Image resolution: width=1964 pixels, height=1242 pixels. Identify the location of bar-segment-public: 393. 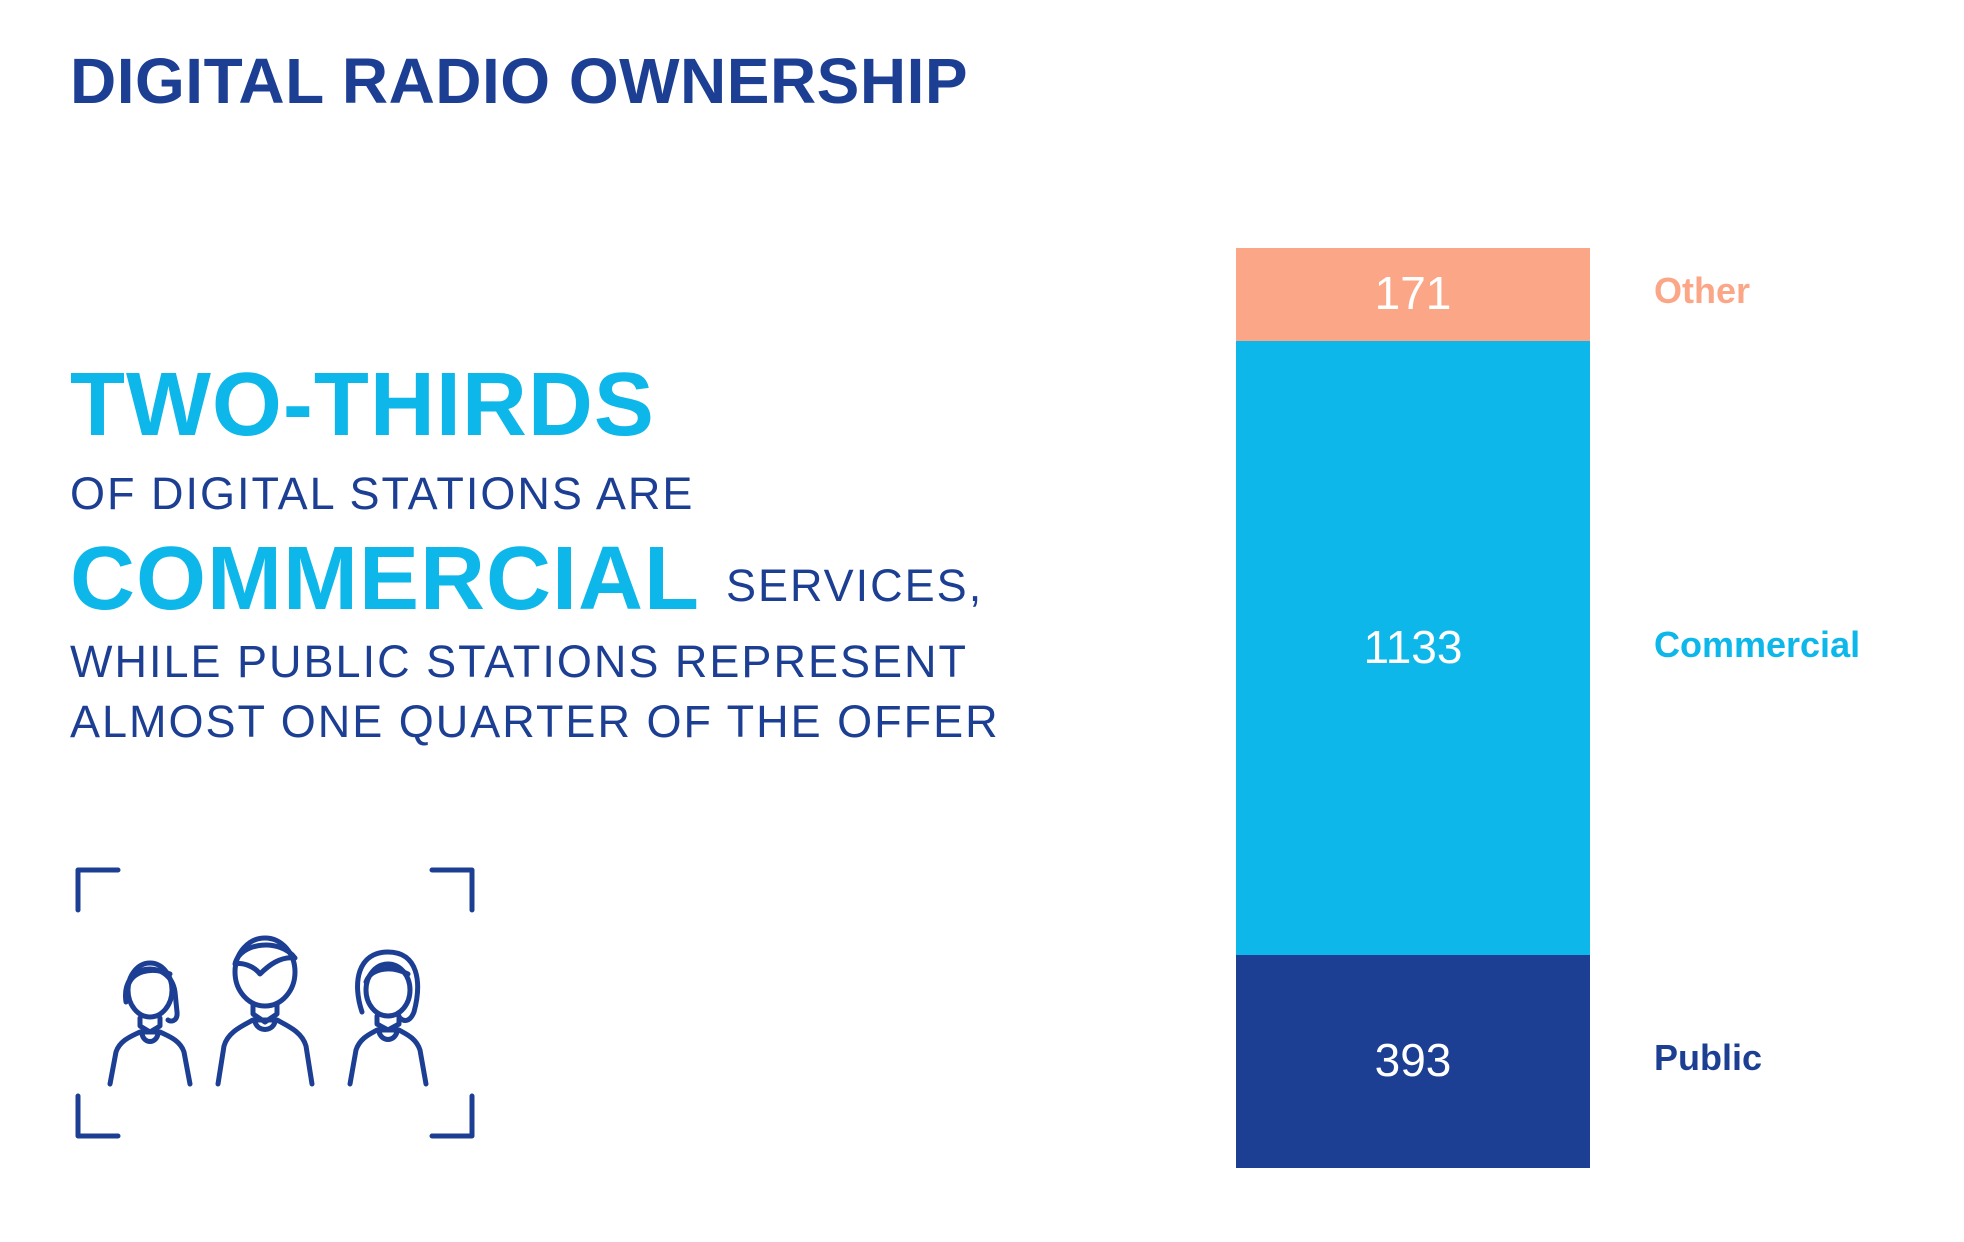
(1413, 1061).